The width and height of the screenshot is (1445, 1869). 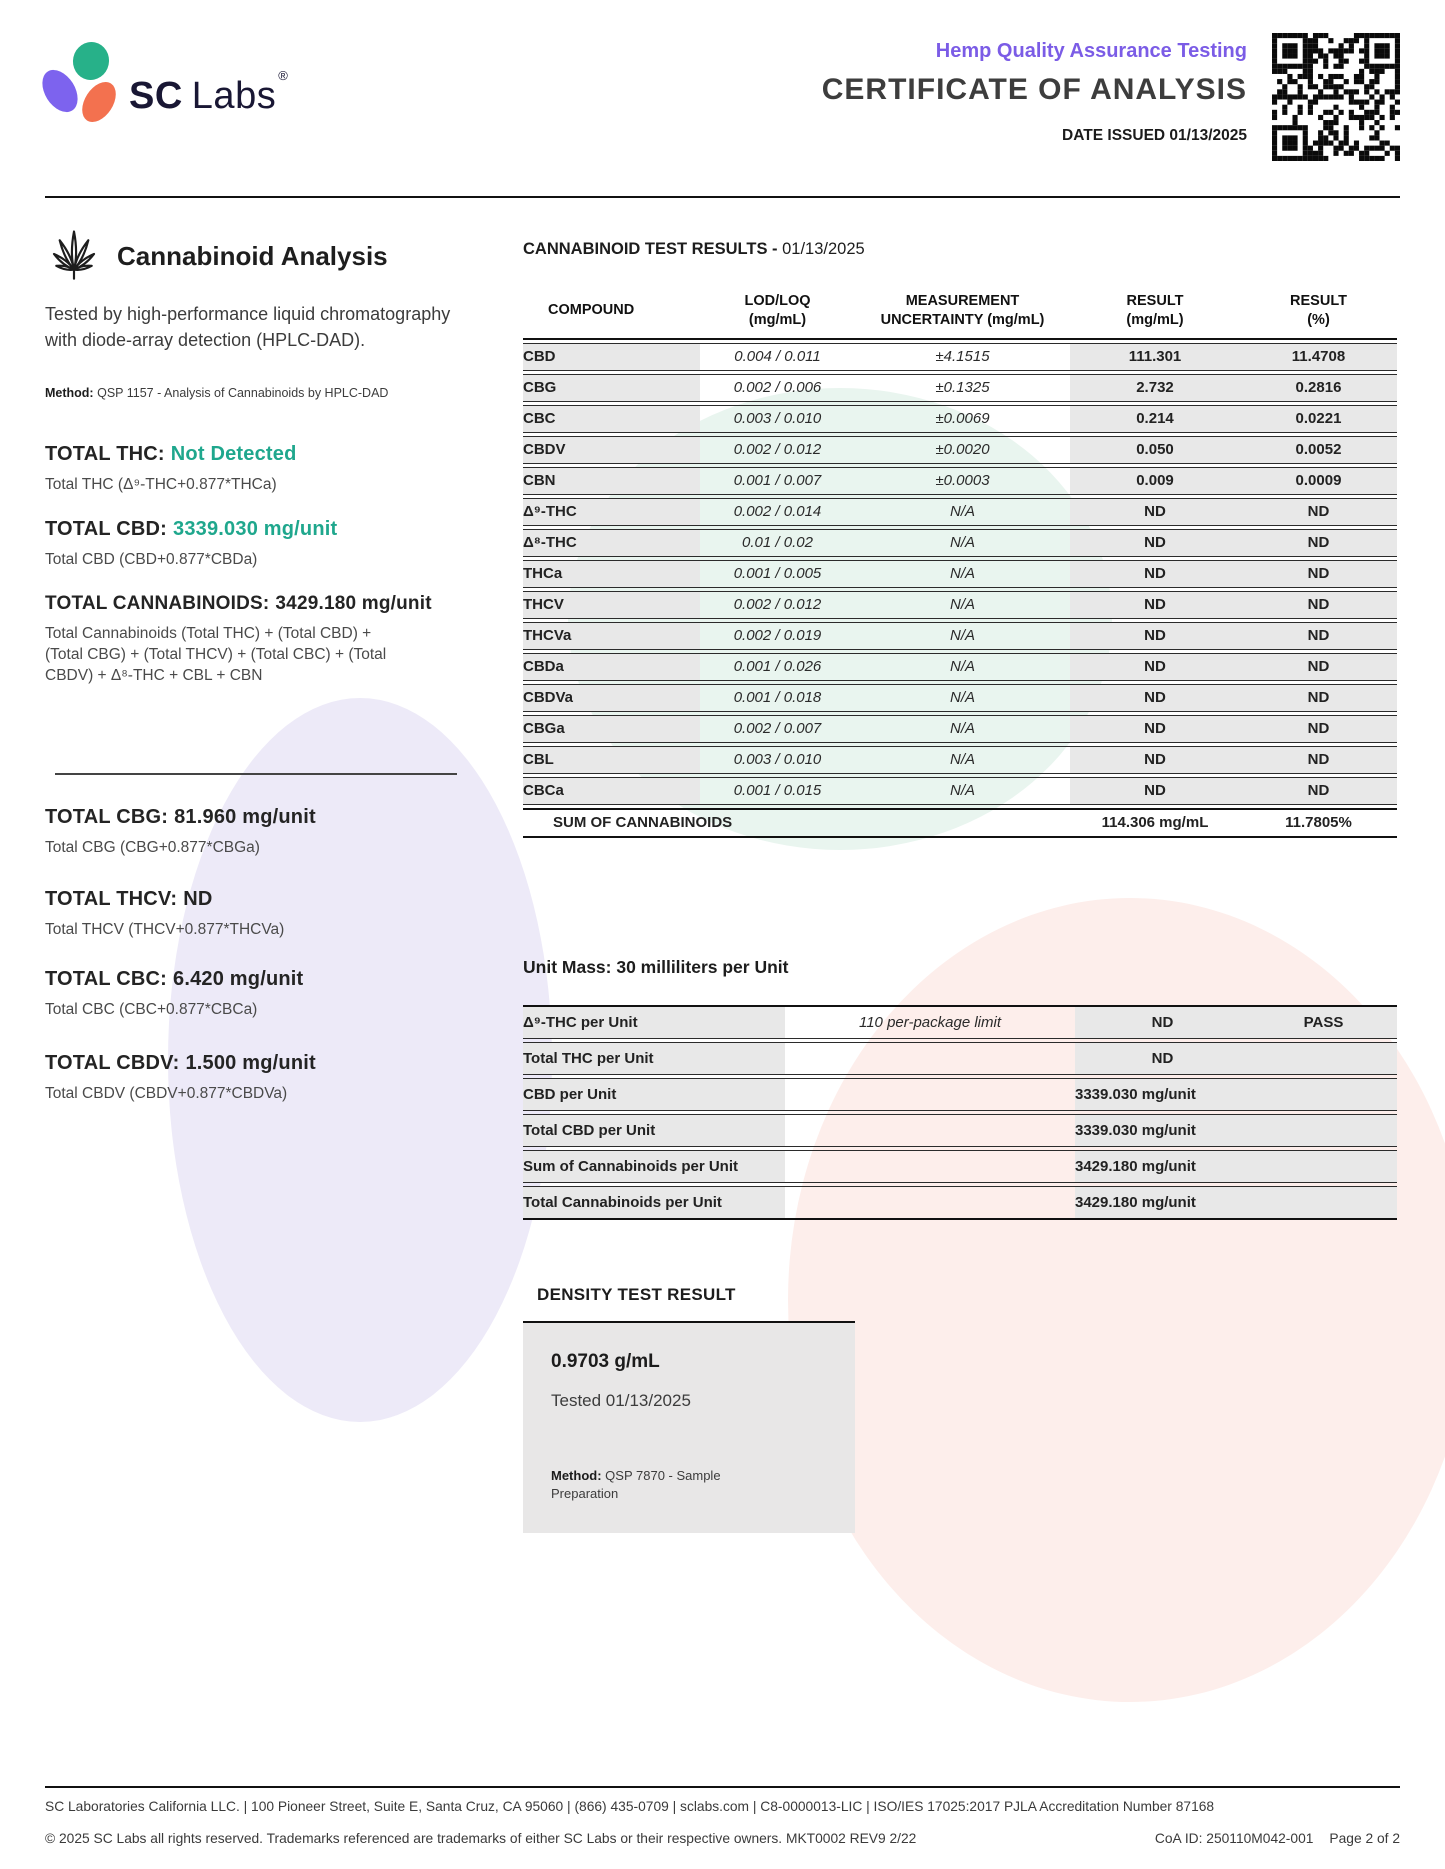 What do you see at coordinates (960, 666) in the screenshot?
I see `table-row: CBDa 0.001 / 0.026 N/A ND ND` at bounding box center [960, 666].